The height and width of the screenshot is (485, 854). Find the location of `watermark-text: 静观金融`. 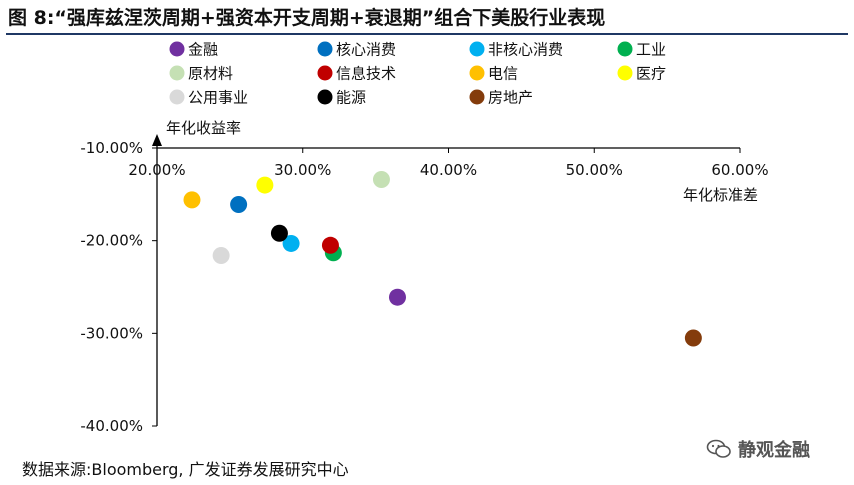

watermark-text: 静观金融 is located at coordinates (774, 450).